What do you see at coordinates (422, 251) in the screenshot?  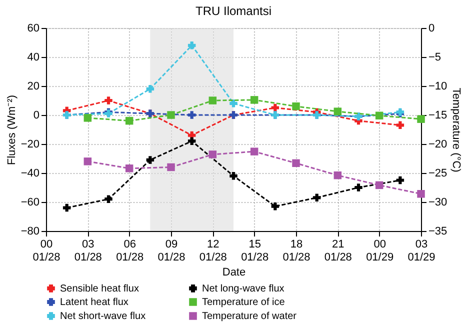 I see `x-tick-label: 03 01/29` at bounding box center [422, 251].